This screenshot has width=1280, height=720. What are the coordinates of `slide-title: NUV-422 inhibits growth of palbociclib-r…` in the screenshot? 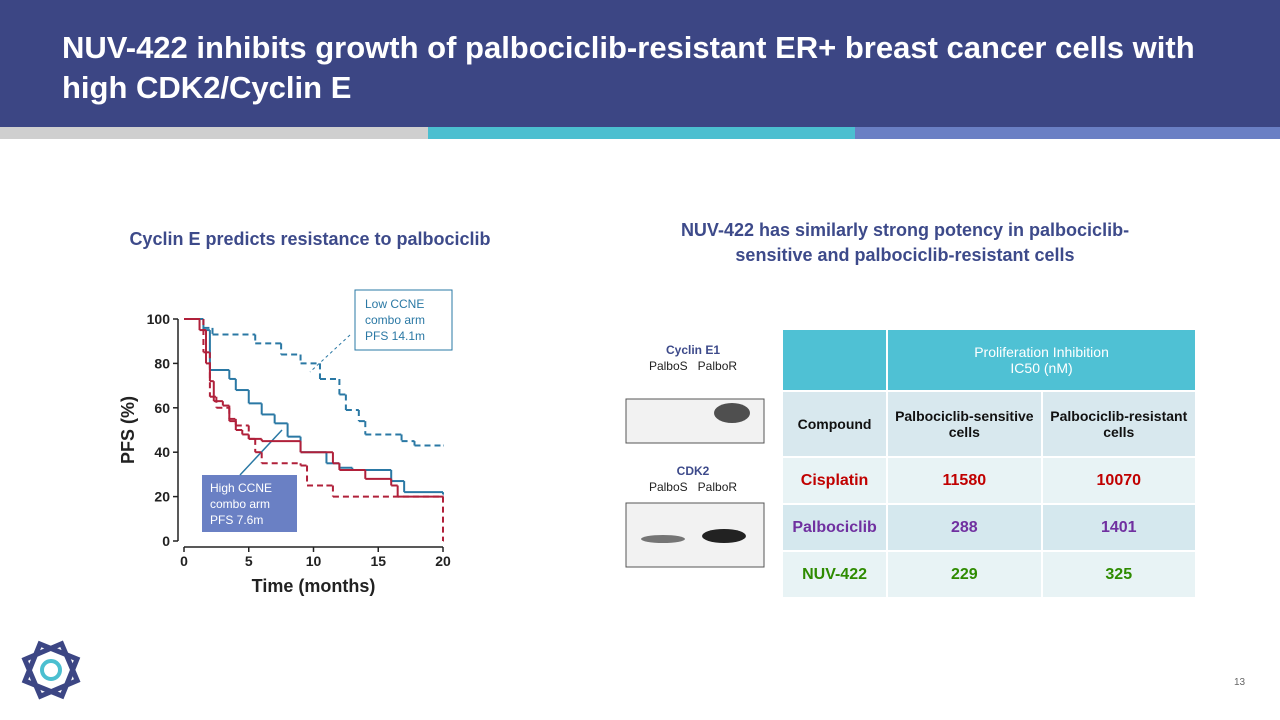 It's located at (628, 67).